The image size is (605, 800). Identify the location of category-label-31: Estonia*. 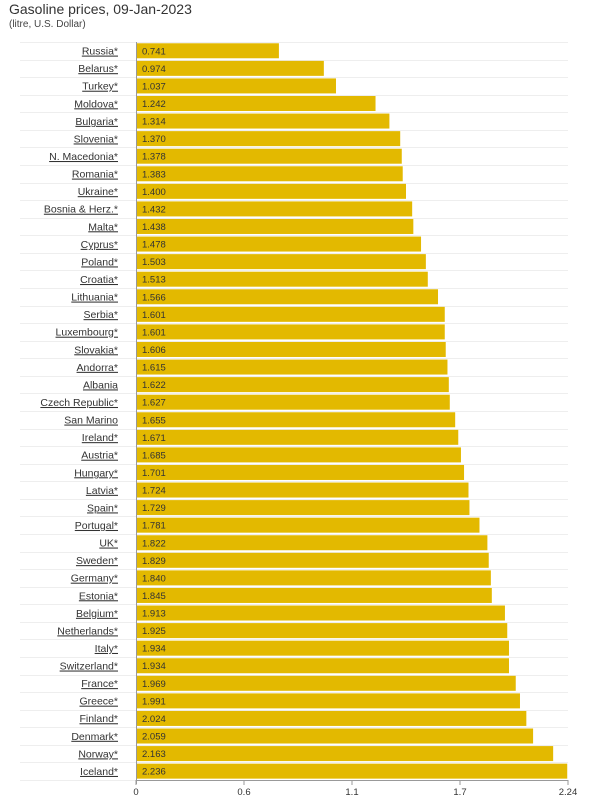
(98, 596).